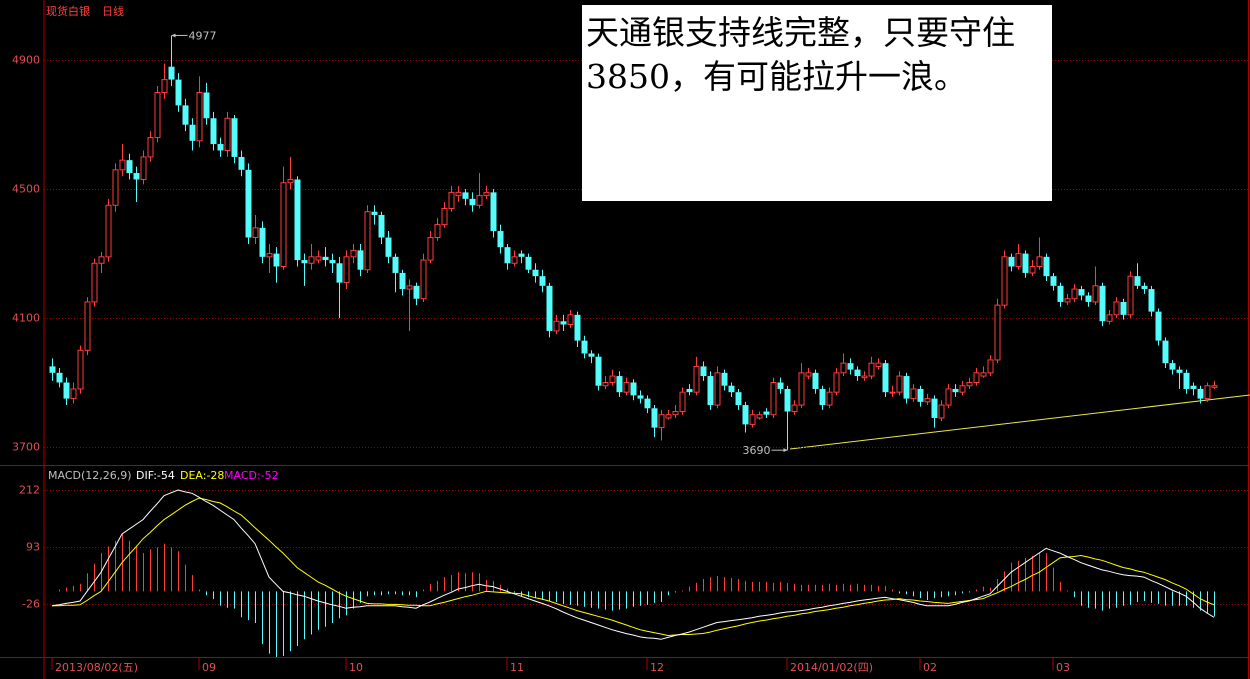 Image resolution: width=1250 pixels, height=679 pixels. I want to click on y-tick-label: 4900, so click(26, 60).